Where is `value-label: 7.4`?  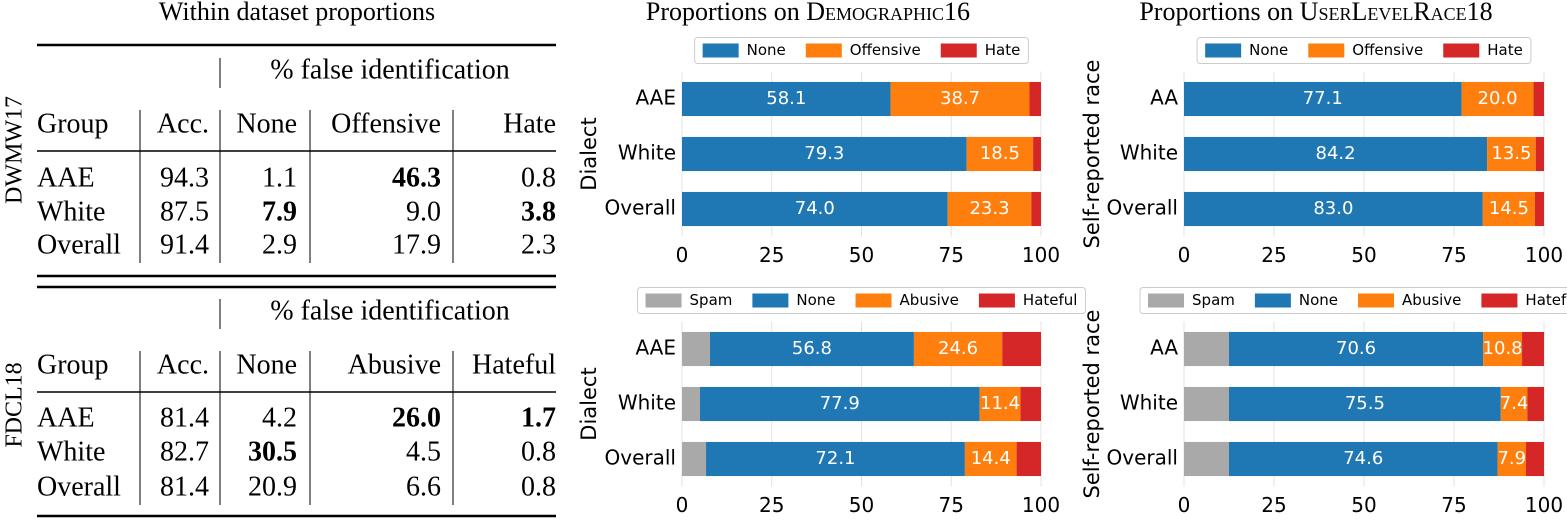
value-label: 7.4 is located at coordinates (1514, 403).